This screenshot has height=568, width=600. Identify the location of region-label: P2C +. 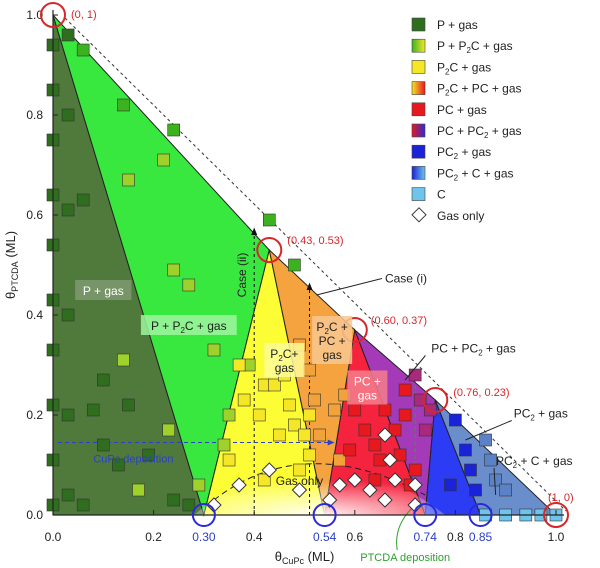
(331, 328).